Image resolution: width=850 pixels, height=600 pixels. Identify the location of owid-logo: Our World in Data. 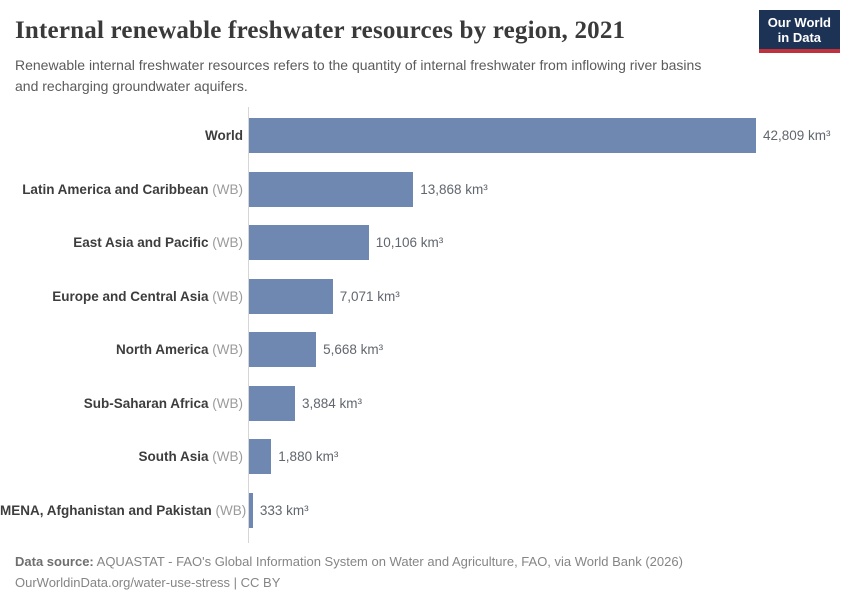
(799, 31).